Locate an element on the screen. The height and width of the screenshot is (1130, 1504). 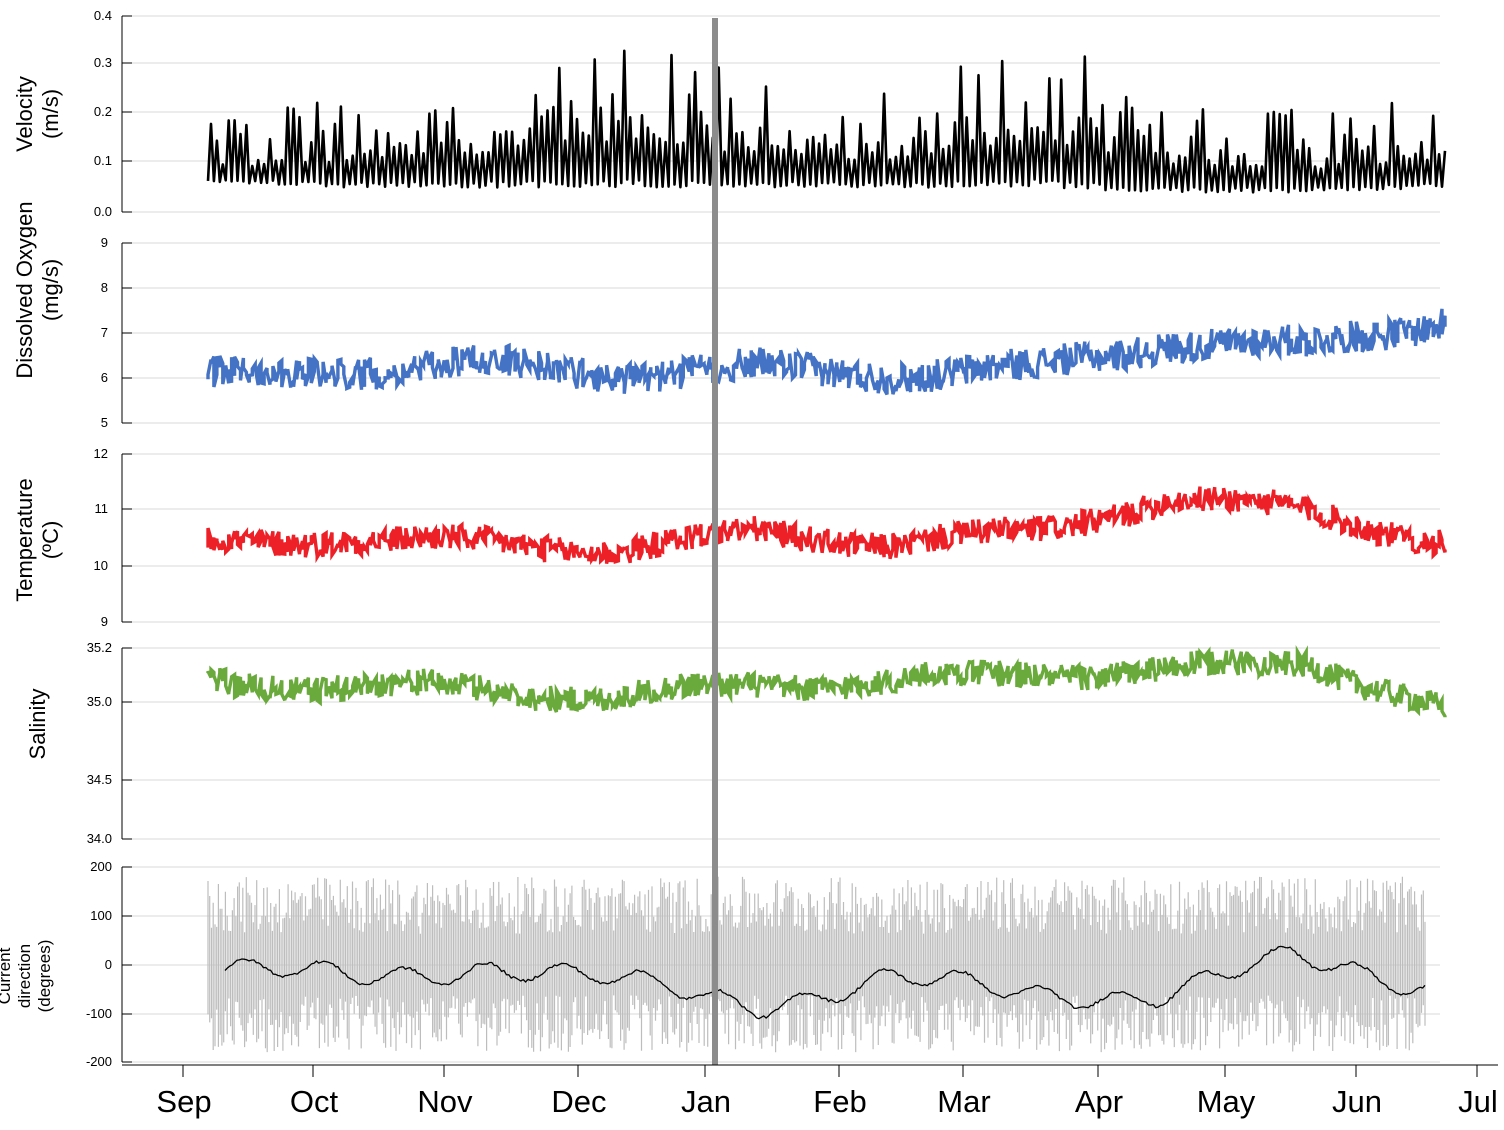
y-axis-label: Current is located at coordinates (7, 975).